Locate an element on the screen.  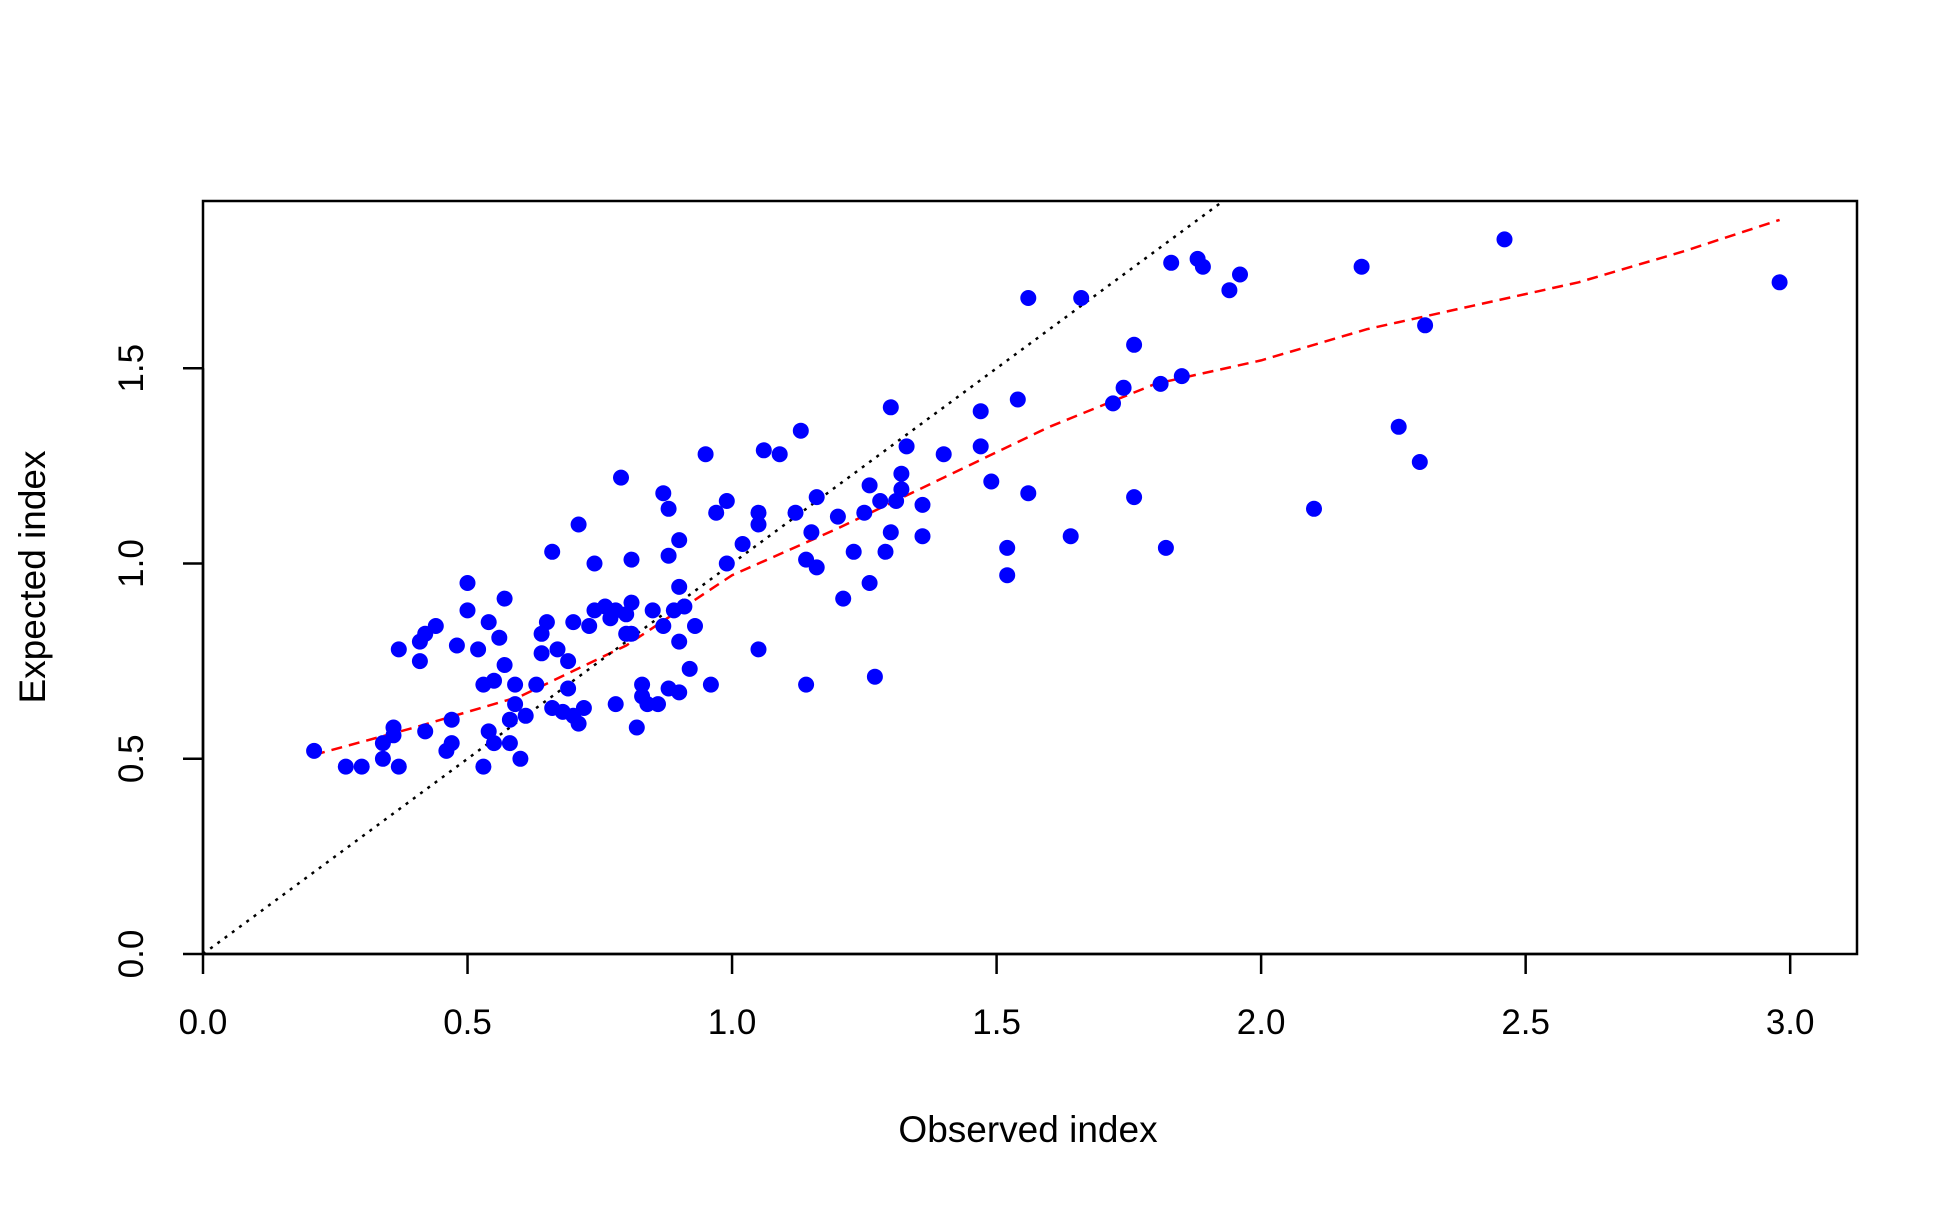
x-tick-label: 2.5 is located at coordinates (1525, 1022).